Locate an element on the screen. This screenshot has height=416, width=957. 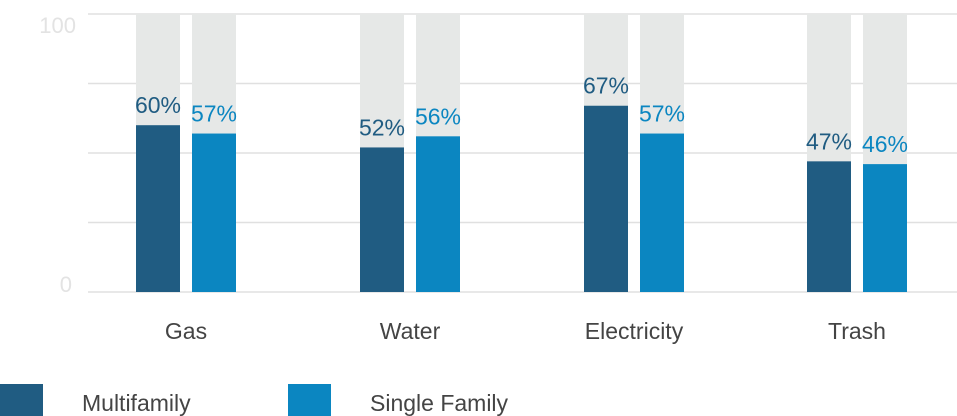
bar-water-multifamily is located at coordinates (382, 219).